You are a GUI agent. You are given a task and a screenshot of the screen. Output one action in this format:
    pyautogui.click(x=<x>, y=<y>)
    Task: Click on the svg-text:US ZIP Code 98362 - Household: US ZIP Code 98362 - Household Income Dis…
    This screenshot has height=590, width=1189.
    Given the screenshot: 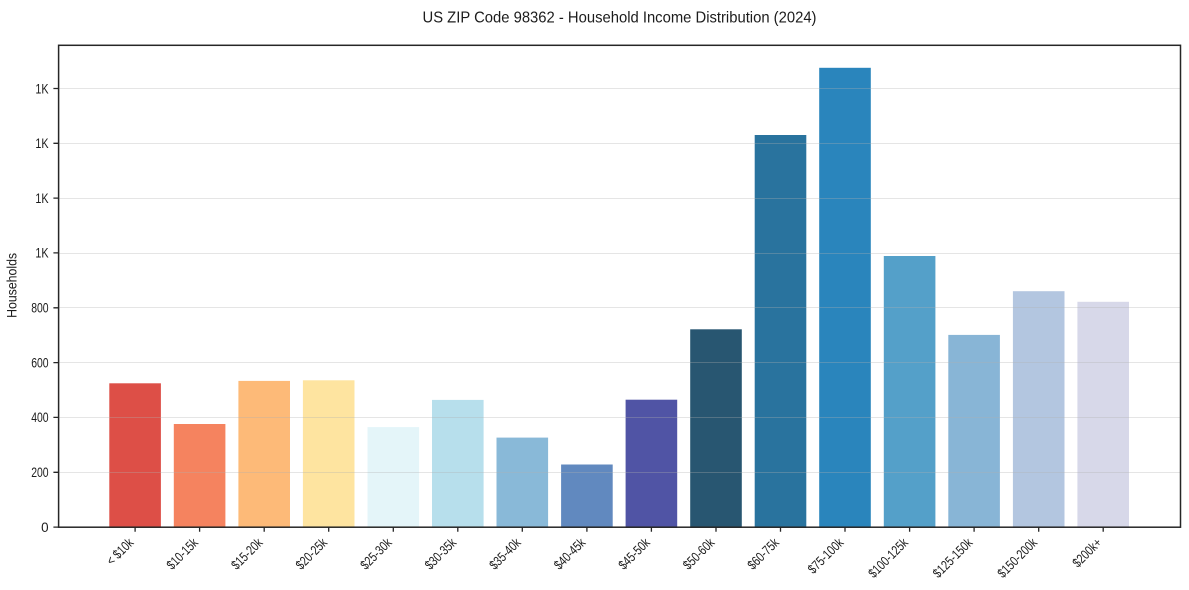 What is the action you would take?
    pyautogui.click(x=620, y=18)
    